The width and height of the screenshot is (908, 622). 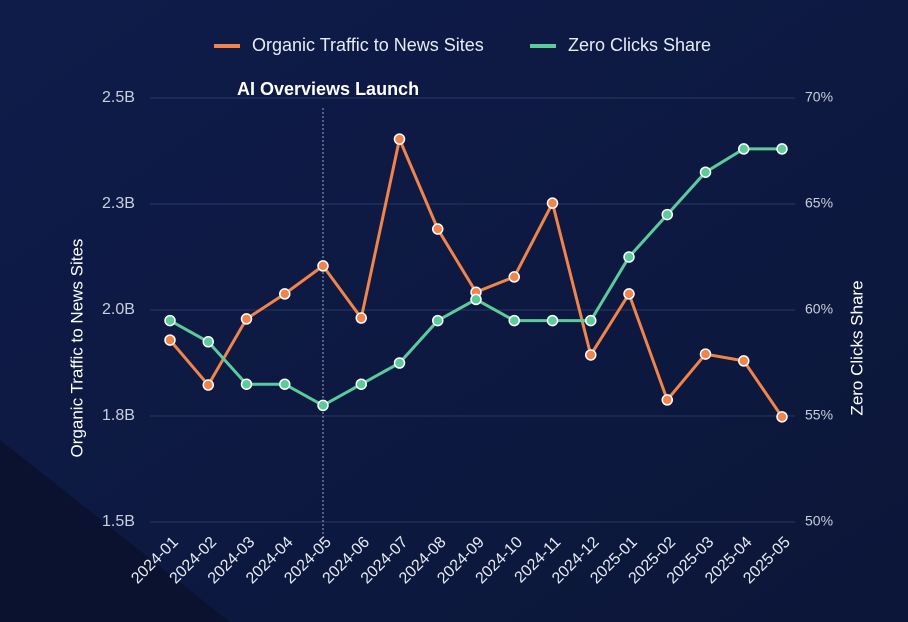 I want to click on annotation-text: AI Overviews Launch, so click(x=328, y=89).